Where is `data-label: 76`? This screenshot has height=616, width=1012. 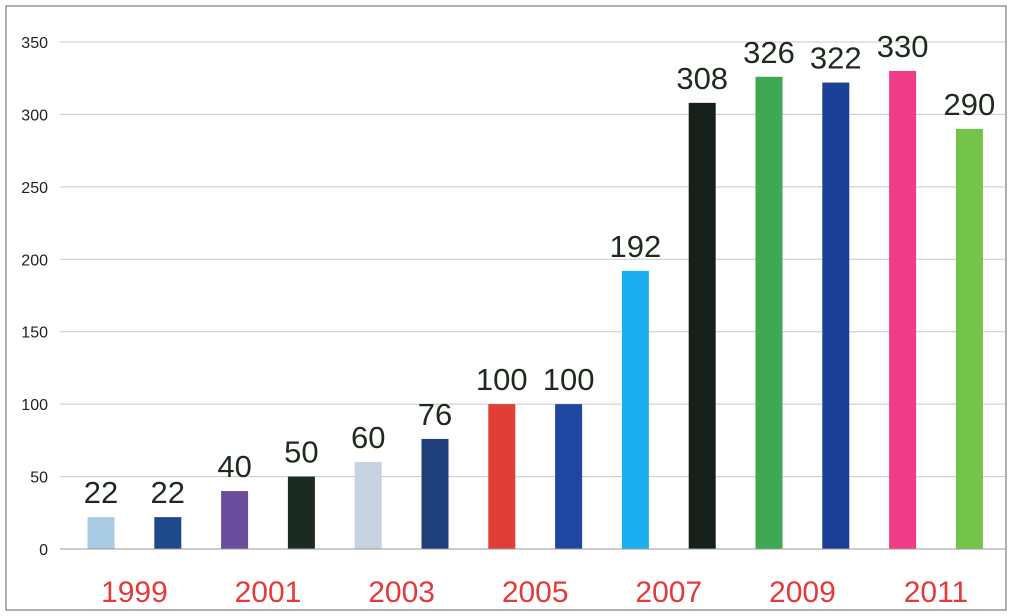
data-label: 76 is located at coordinates (435, 414).